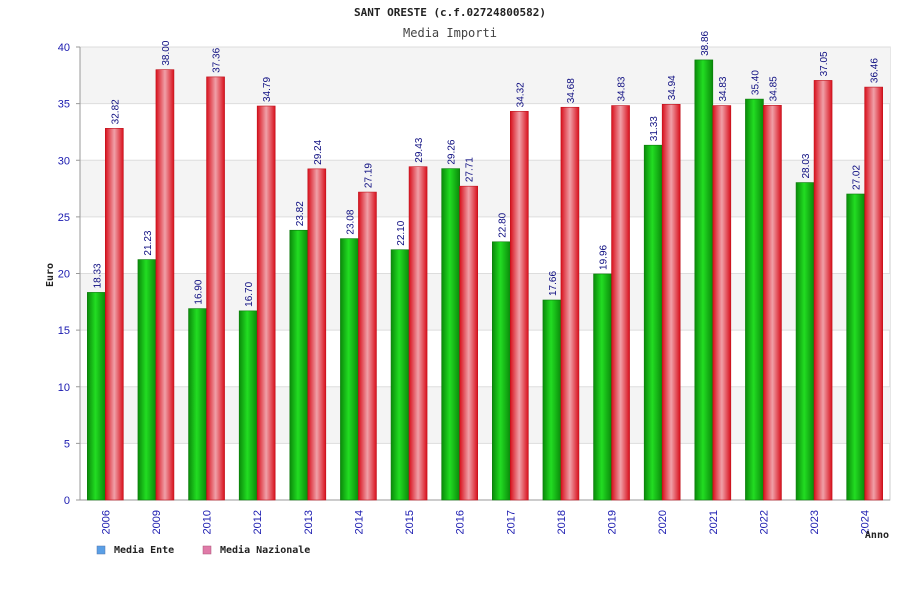  I want to click on data-label: 32.82, so click(115, 111).